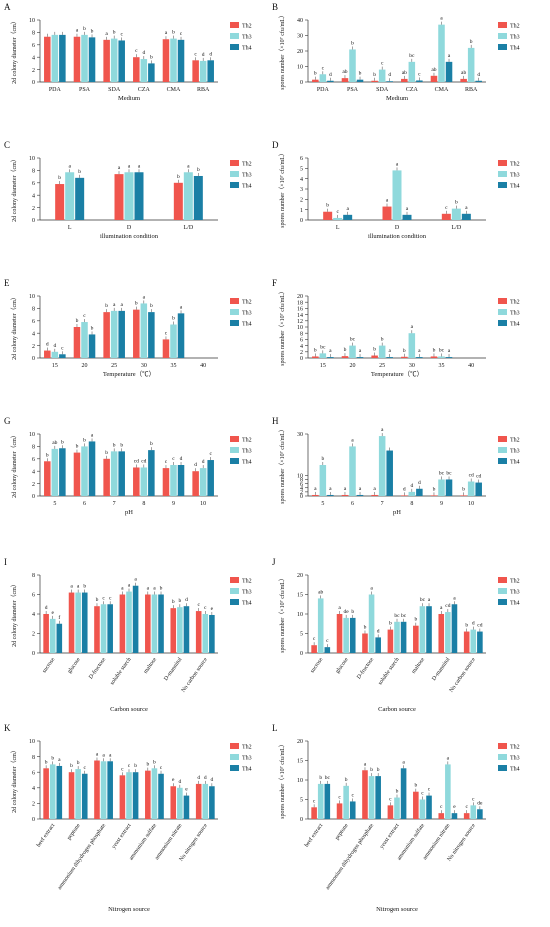 This screenshot has width=550, height=927. I want to click on x-tick-label: D-mannitol, so click(441, 669).